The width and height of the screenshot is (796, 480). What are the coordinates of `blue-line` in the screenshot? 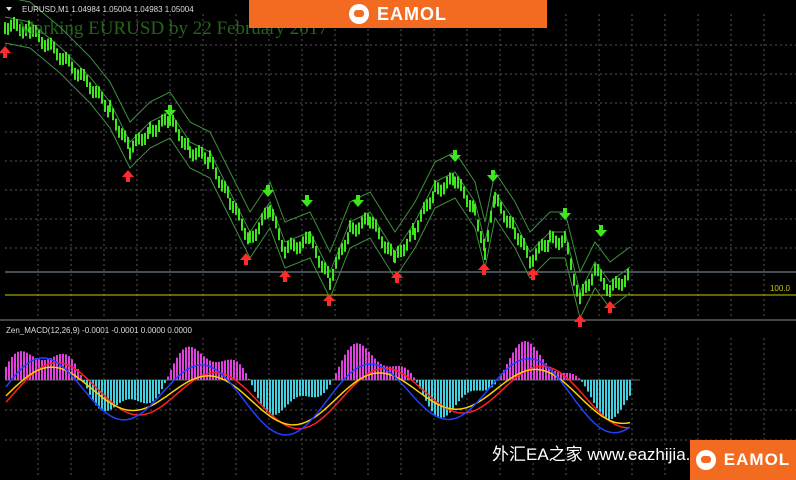 It's located at (318, 396).